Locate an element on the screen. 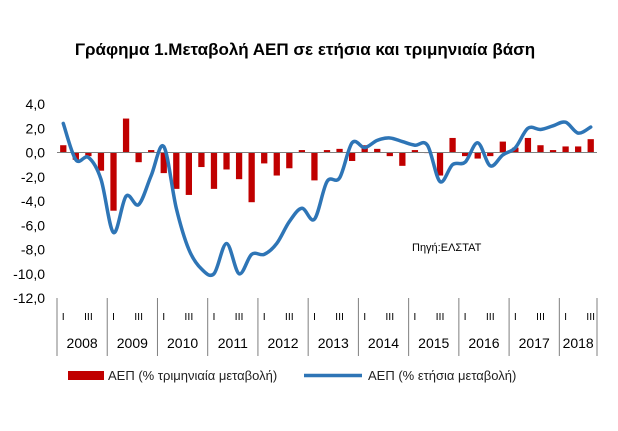 Image resolution: width=618 pixels, height=431 pixels. year-label: 2015 is located at coordinates (433, 343).